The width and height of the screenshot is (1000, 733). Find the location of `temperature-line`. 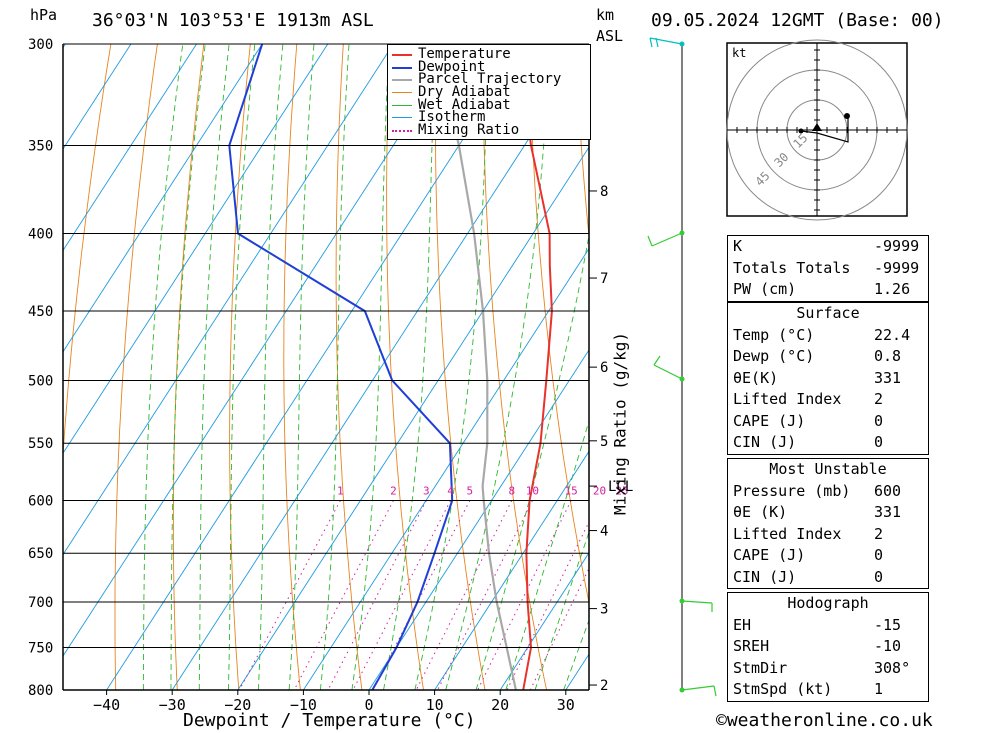

temperature-line is located at coordinates (535, 367).